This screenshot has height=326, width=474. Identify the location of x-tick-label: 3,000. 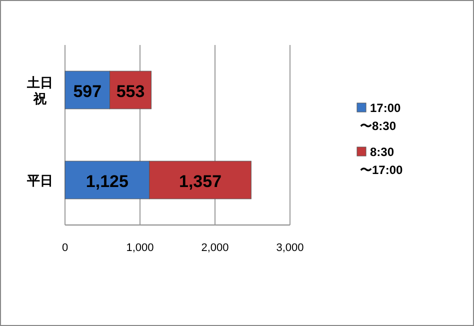
(290, 248).